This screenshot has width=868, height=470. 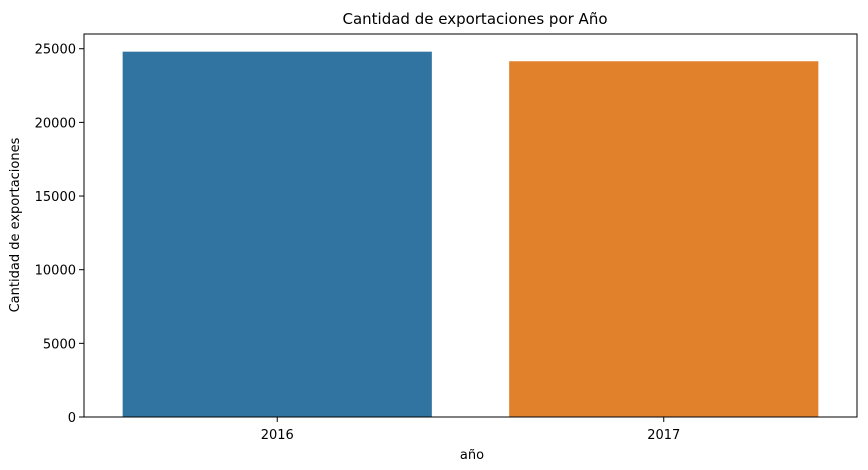 I want to click on y-tick-label: 5000, so click(x=59, y=344).